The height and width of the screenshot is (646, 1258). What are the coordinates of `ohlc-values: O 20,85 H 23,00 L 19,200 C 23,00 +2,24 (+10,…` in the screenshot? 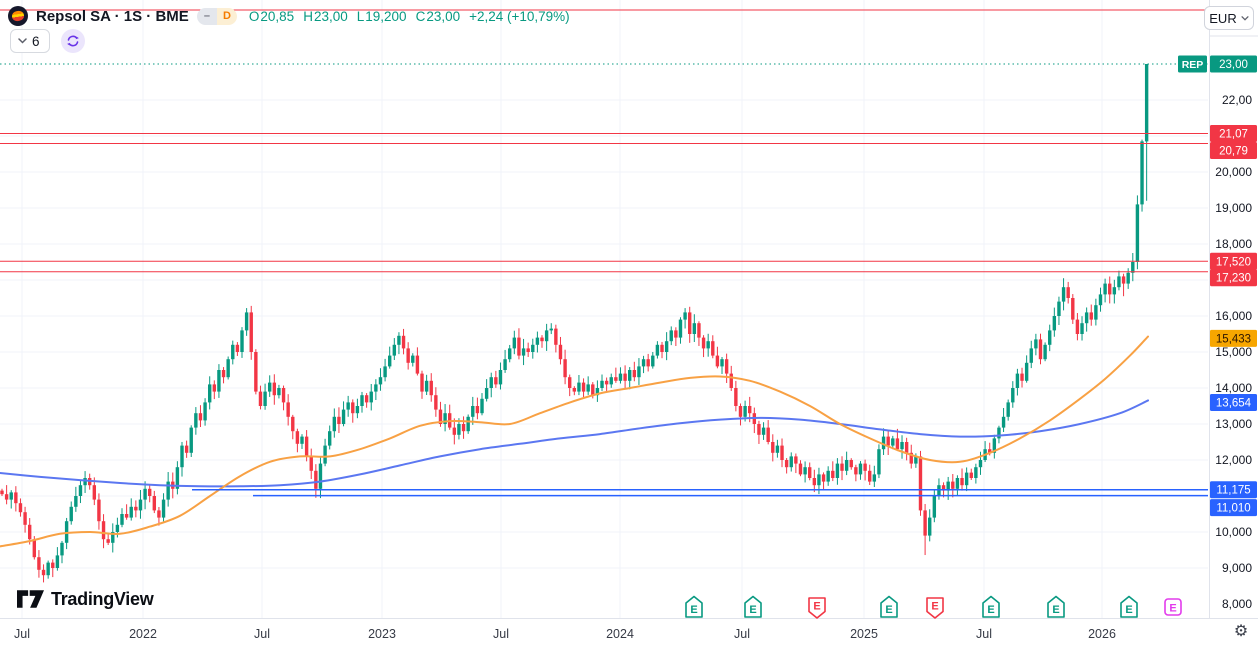 It's located at (409, 16).